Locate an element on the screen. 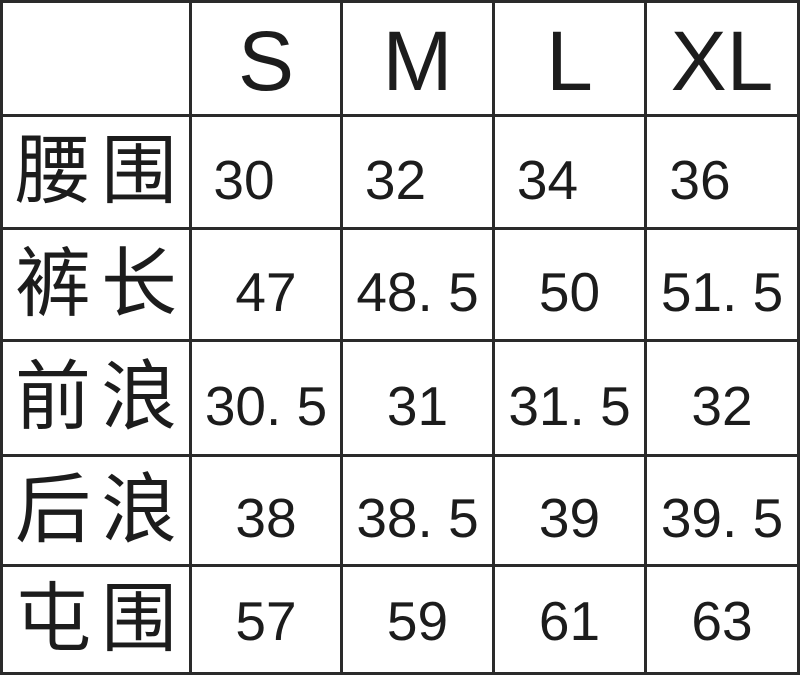 Image resolution: width=800 pixels, height=675 pixels. row-label-hip-char-1: 屯 is located at coordinates (53, 619).